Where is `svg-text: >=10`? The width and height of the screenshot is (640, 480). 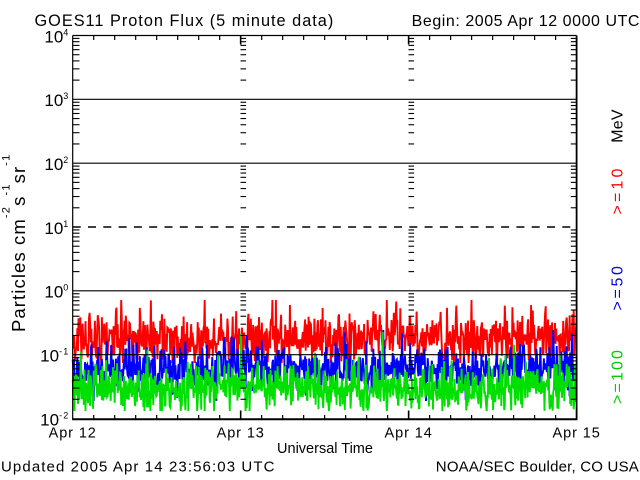 svg-text: >=10 is located at coordinates (618, 190).